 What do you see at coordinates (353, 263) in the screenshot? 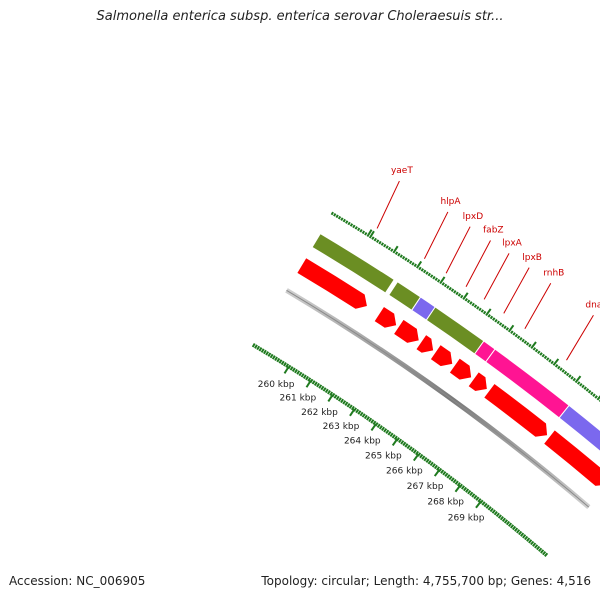
I see `green-segment` at bounding box center [353, 263].